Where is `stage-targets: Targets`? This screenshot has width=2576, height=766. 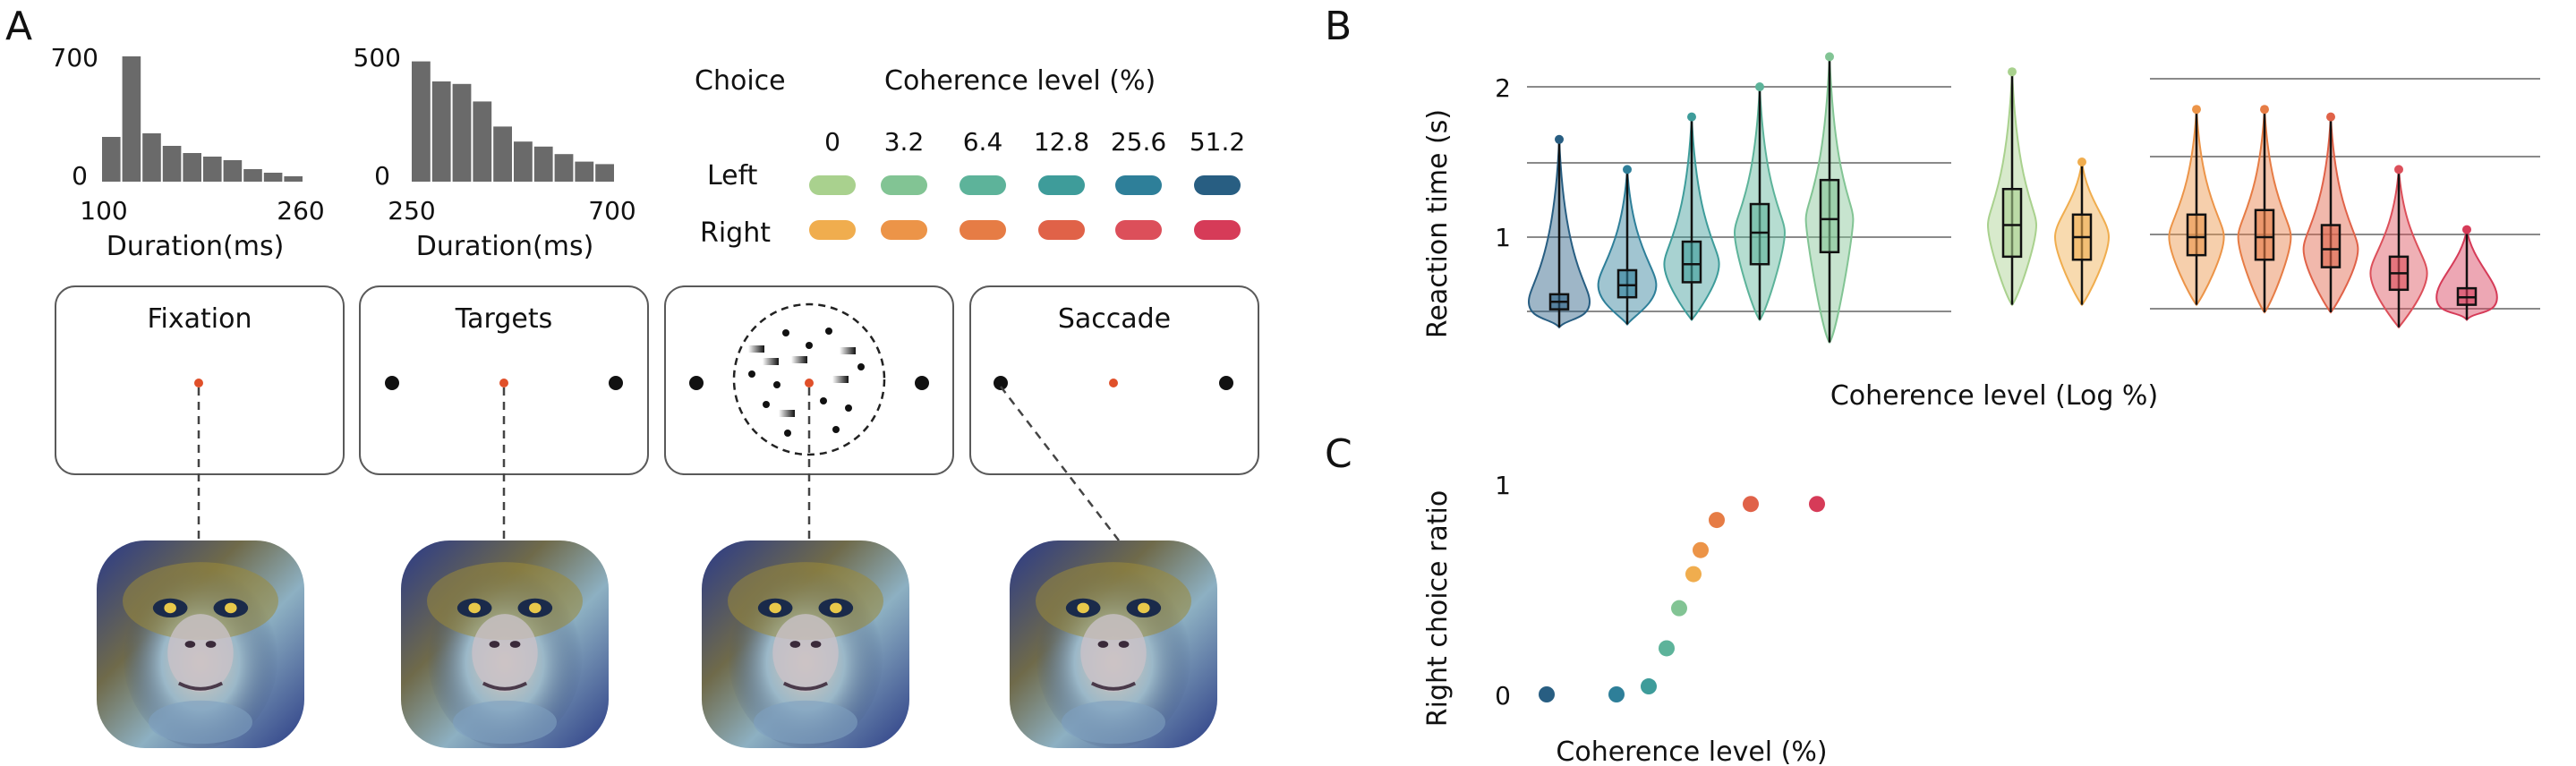
stage-targets: Targets is located at coordinates (504, 380).